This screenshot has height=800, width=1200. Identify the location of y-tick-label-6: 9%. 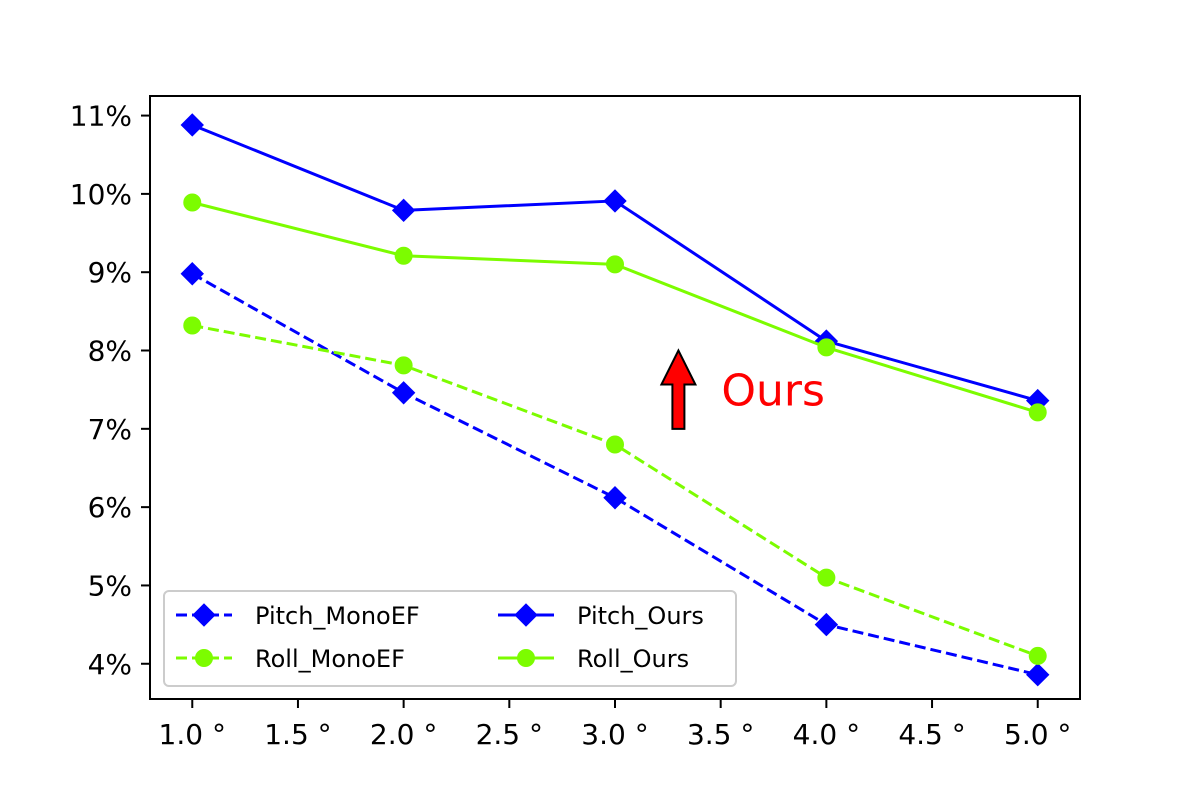
(110, 272).